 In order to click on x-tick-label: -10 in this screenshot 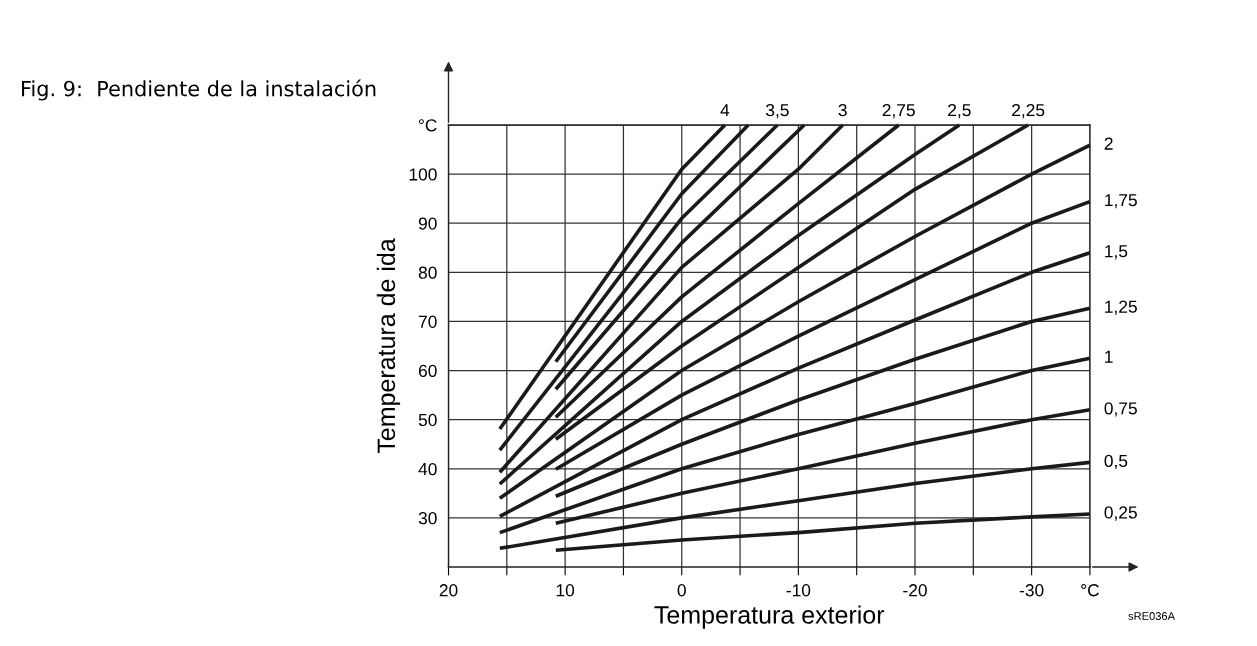, I will do `click(798, 590)`.